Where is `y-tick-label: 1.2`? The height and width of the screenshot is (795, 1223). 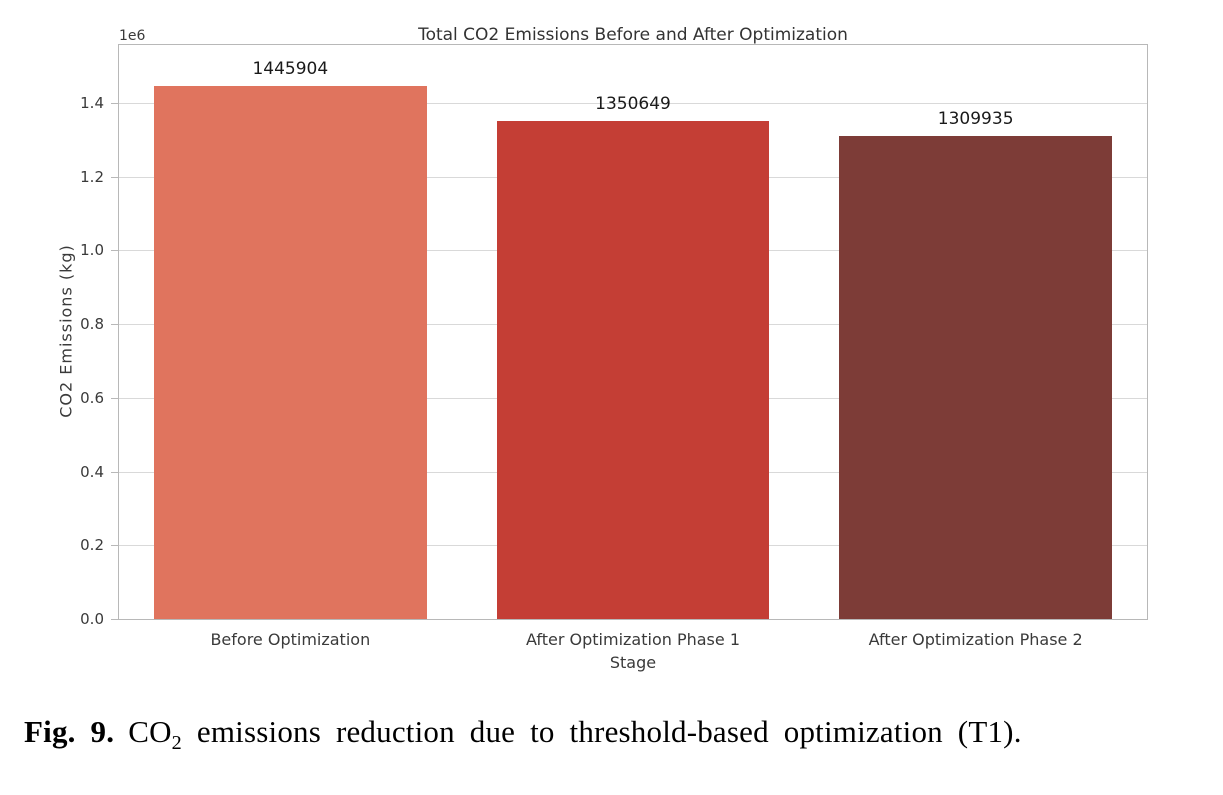
y-tick-label: 1.2 is located at coordinates (92, 176).